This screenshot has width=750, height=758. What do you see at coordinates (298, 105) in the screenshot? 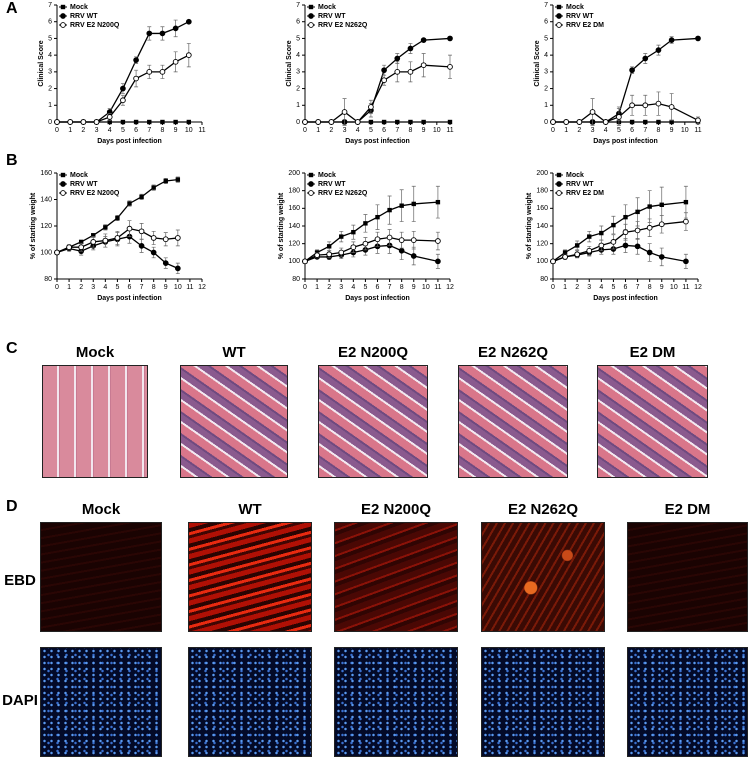
I see `y-tick-label: 1` at bounding box center [298, 105].